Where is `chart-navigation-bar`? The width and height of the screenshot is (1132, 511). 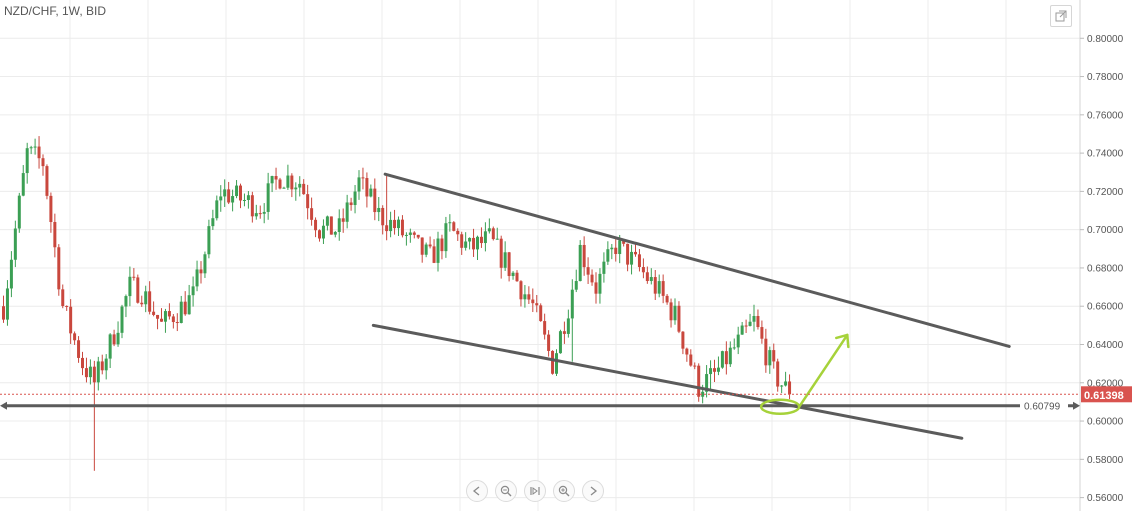
chart-navigation-bar is located at coordinates (535, 492).